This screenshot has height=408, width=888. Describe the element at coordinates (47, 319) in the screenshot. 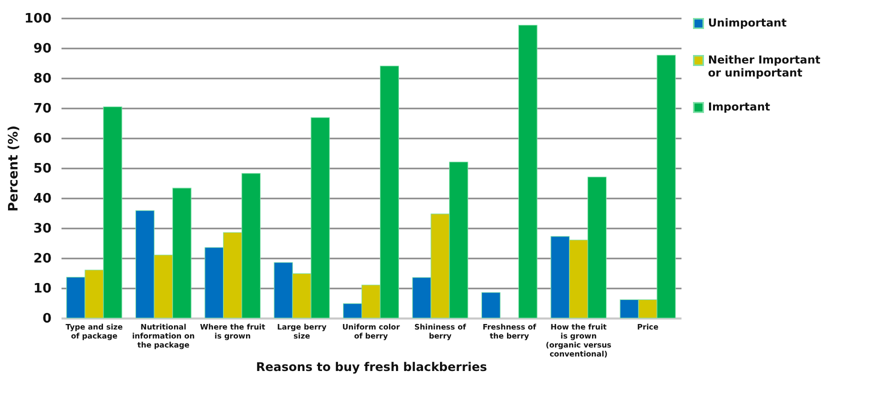

I see `y-tick-label: 0` at that location.